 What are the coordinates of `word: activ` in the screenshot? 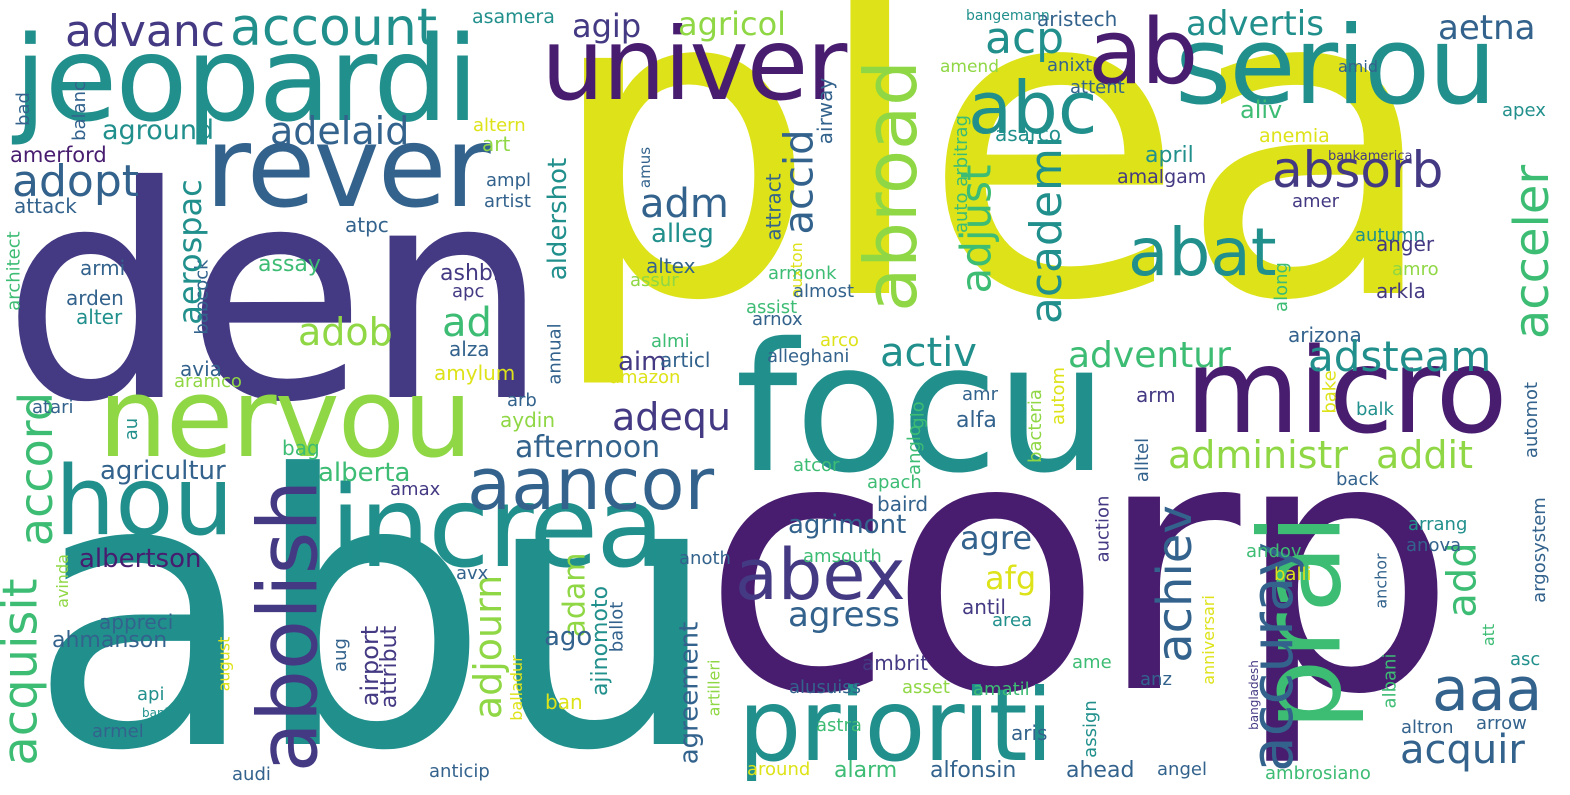 It's located at (928, 353).